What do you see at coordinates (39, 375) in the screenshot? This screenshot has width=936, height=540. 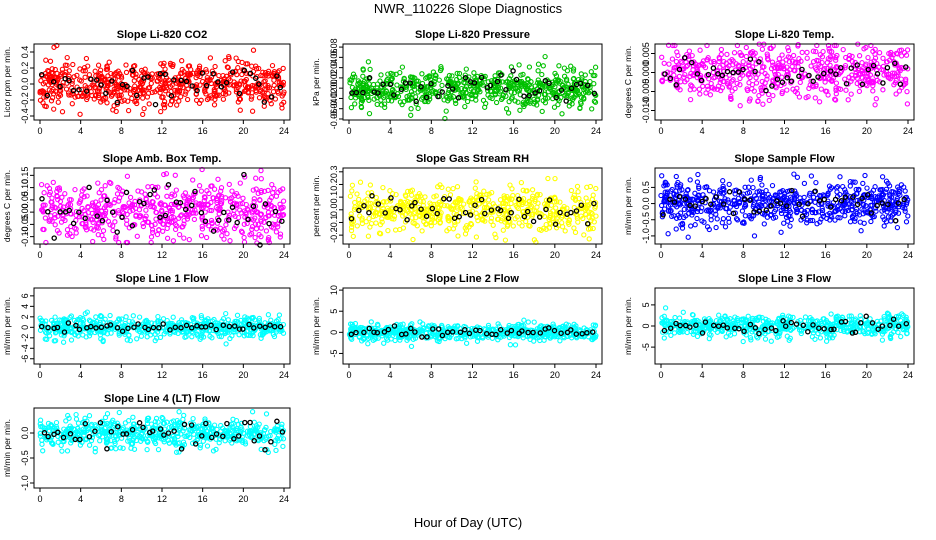 I see `x-tick-label: 0` at bounding box center [39, 375].